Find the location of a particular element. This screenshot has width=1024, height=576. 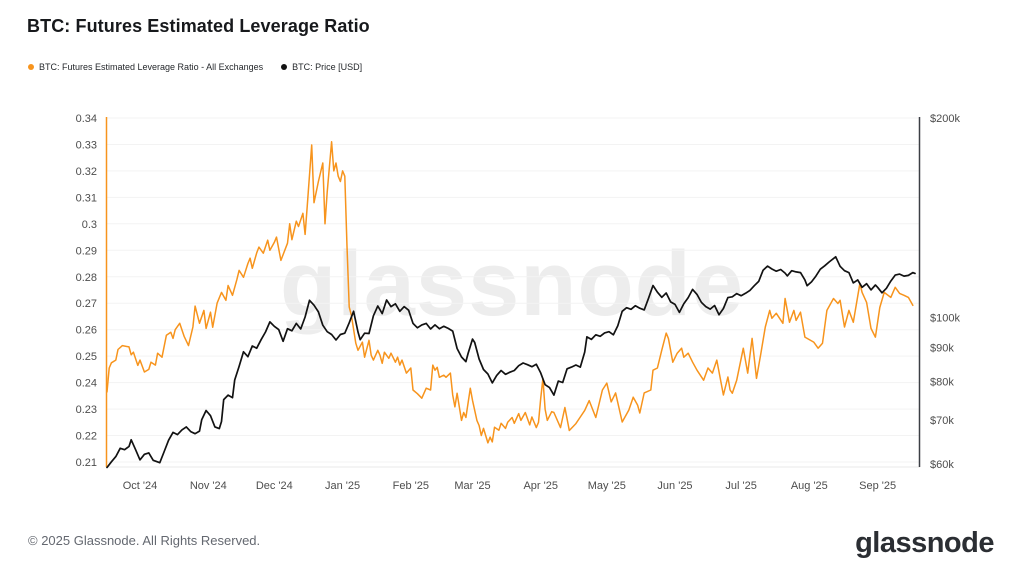

svg-text: $70k is located at coordinates (942, 421).